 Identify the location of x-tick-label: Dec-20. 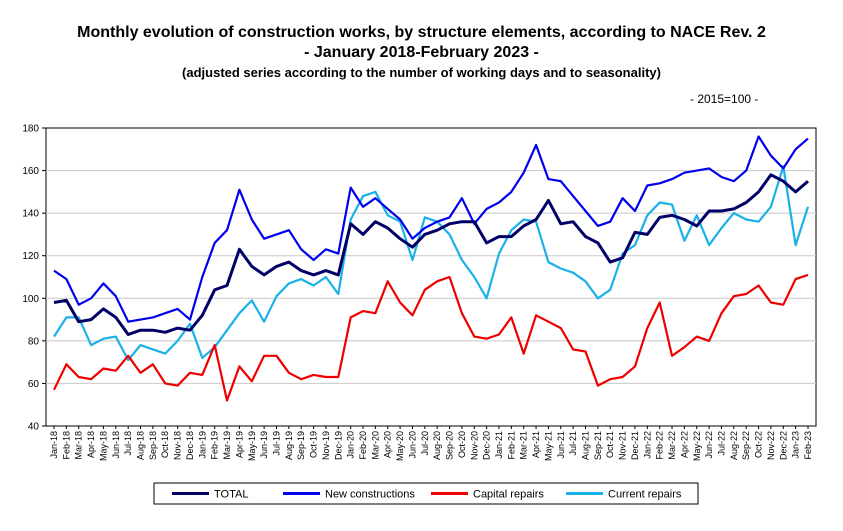
(487, 445).